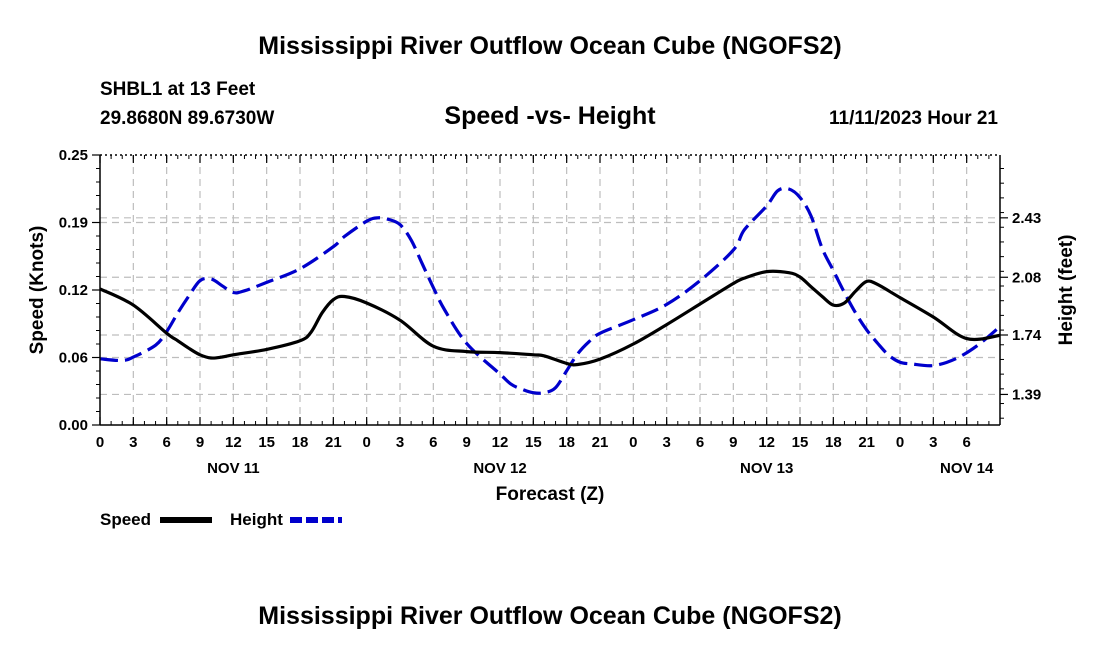 Image resolution: width=1100 pixels, height=650 pixels. Describe the element at coordinates (550, 318) in the screenshot. I see `speed-series-line` at that location.